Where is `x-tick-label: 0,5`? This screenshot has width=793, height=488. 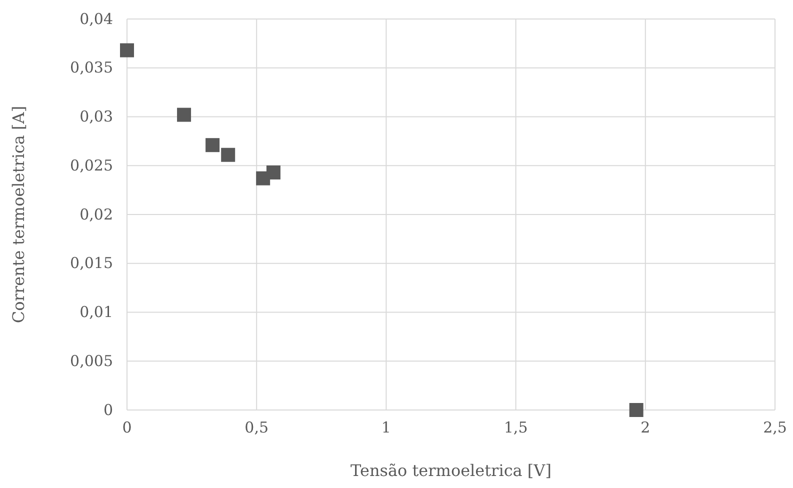 x-tick-label: 0,5 is located at coordinates (256, 427).